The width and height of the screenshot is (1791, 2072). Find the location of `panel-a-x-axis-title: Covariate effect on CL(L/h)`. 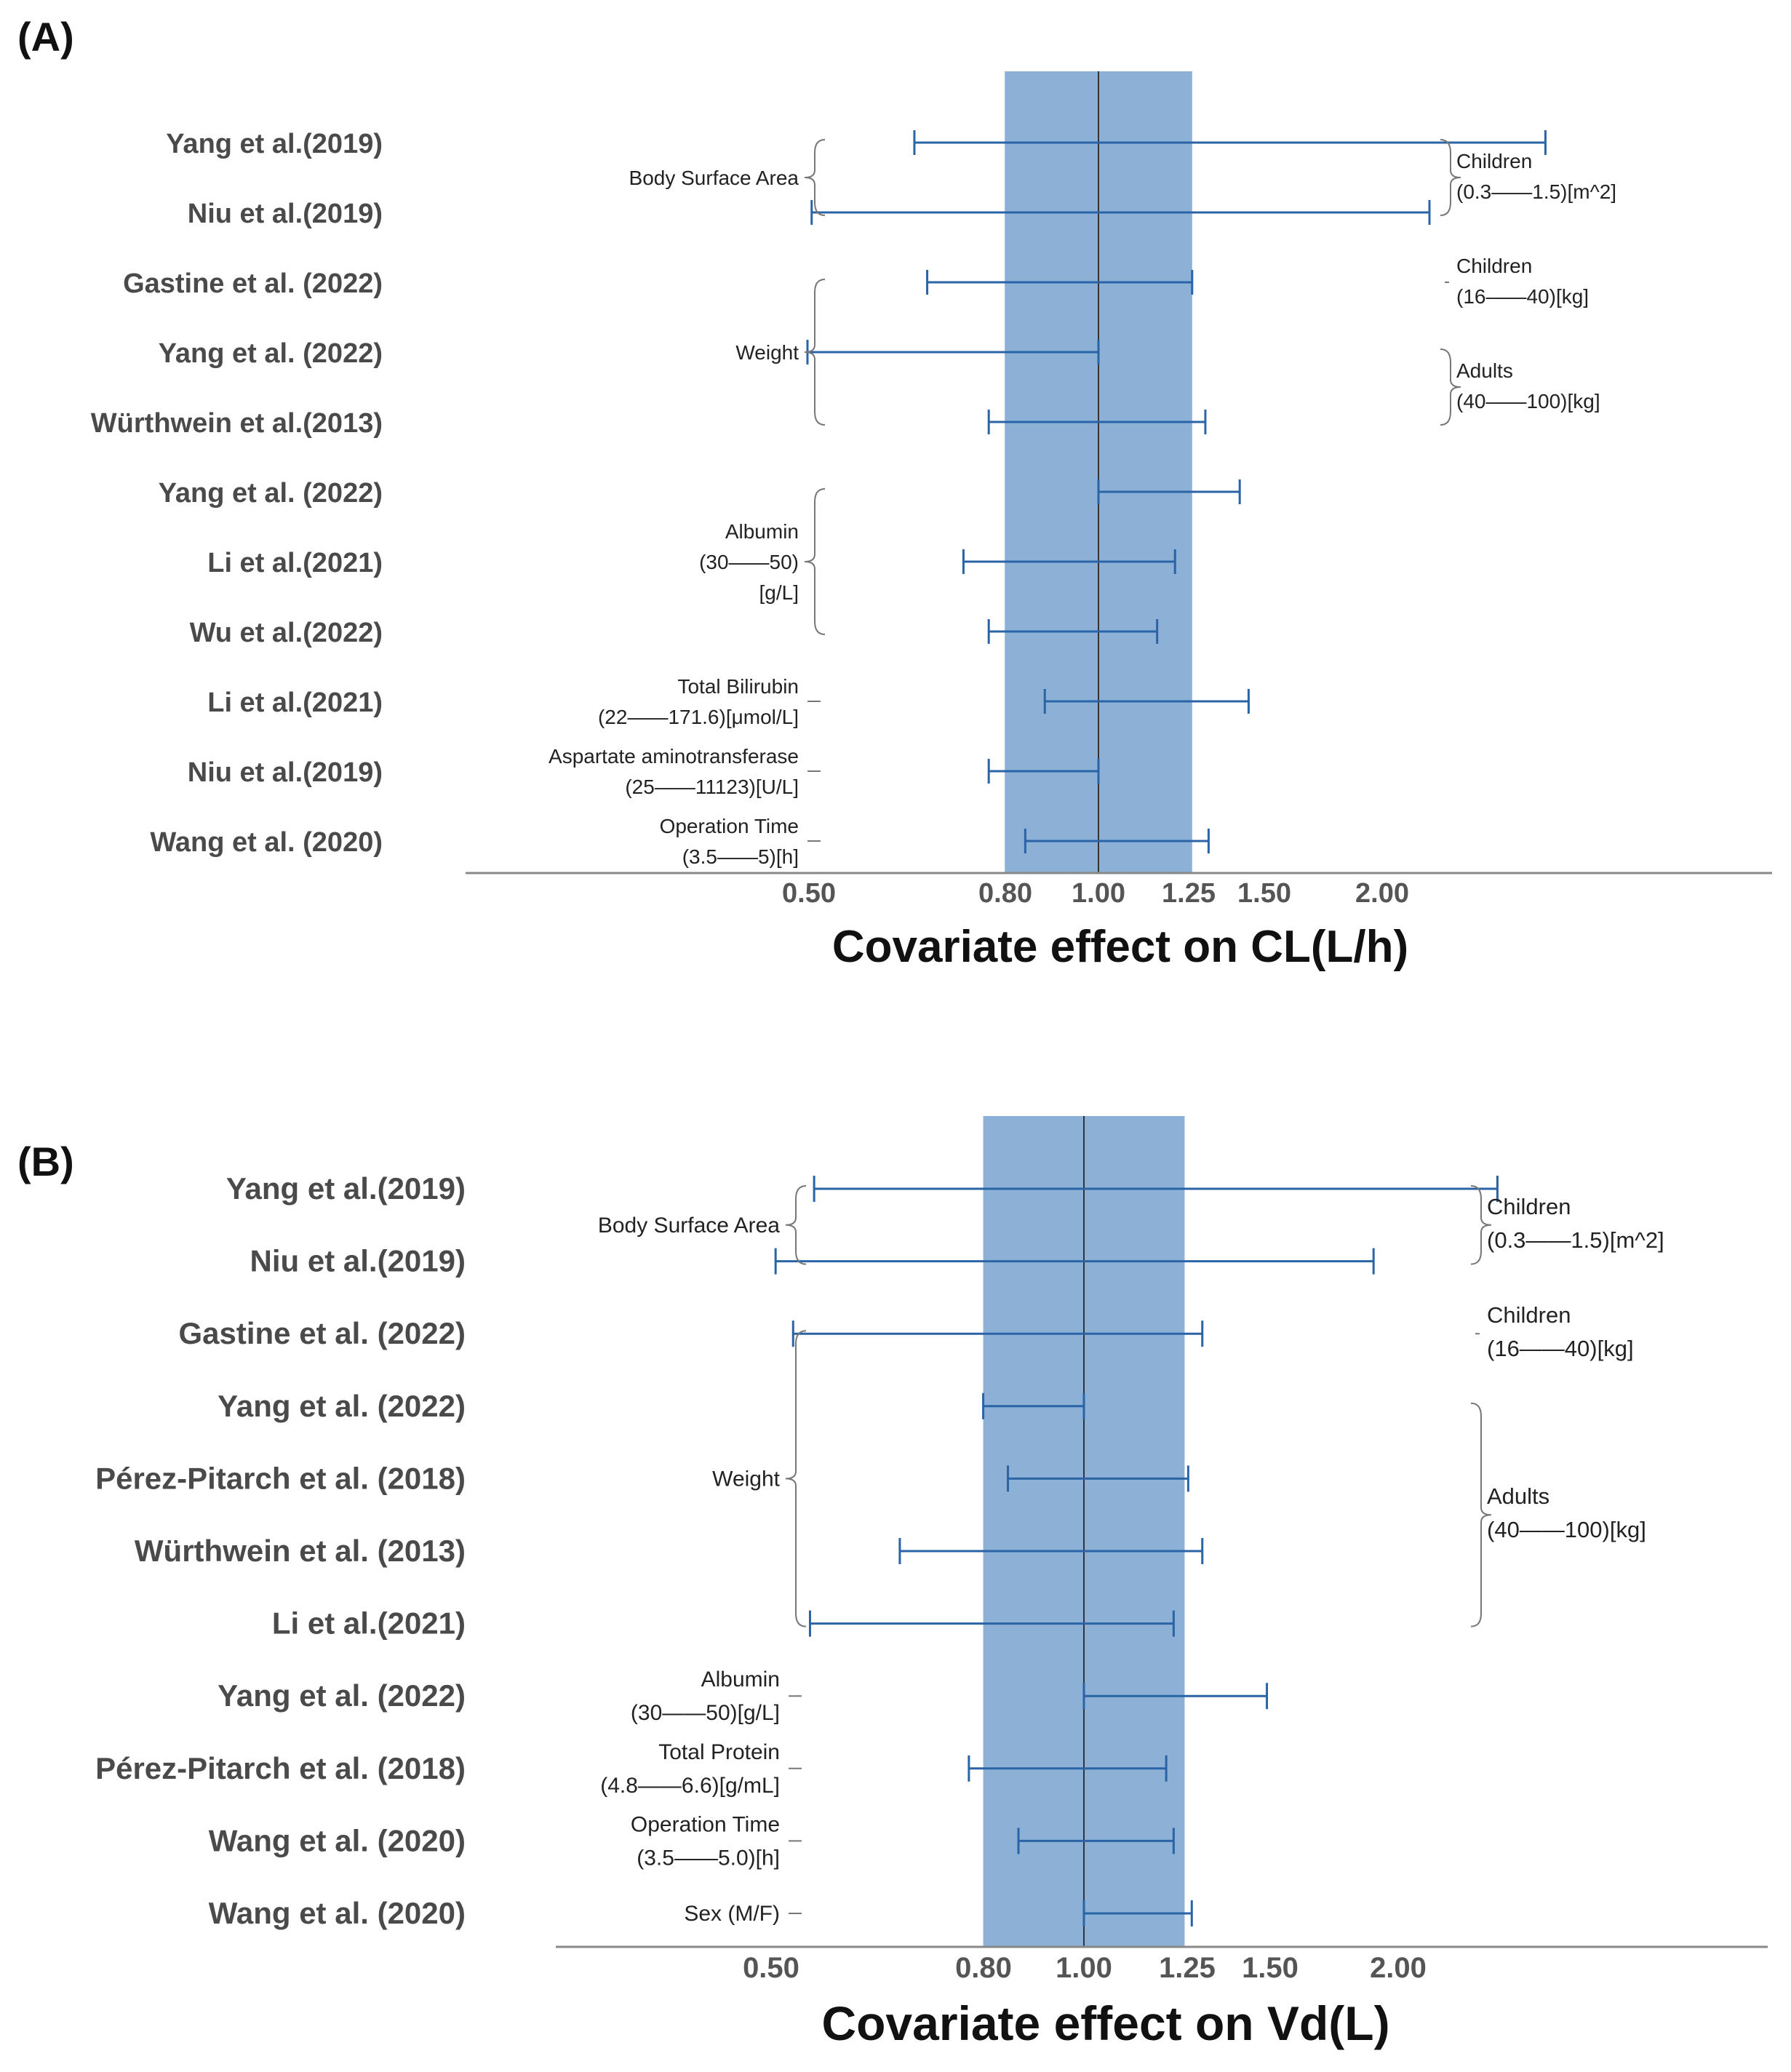

panel-a-x-axis-title: Covariate effect on CL(L/h) is located at coordinates (1120, 947).